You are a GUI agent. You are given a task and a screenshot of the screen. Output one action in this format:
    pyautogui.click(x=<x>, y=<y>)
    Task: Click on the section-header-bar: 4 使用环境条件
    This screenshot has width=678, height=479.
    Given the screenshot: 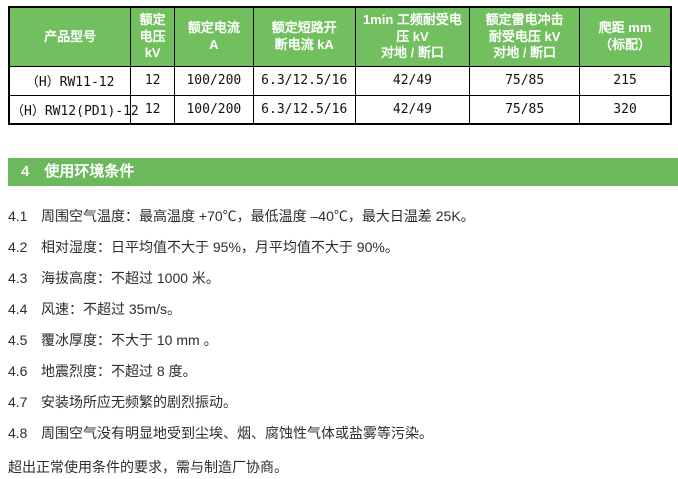 What is the action you would take?
    pyautogui.click(x=343, y=172)
    